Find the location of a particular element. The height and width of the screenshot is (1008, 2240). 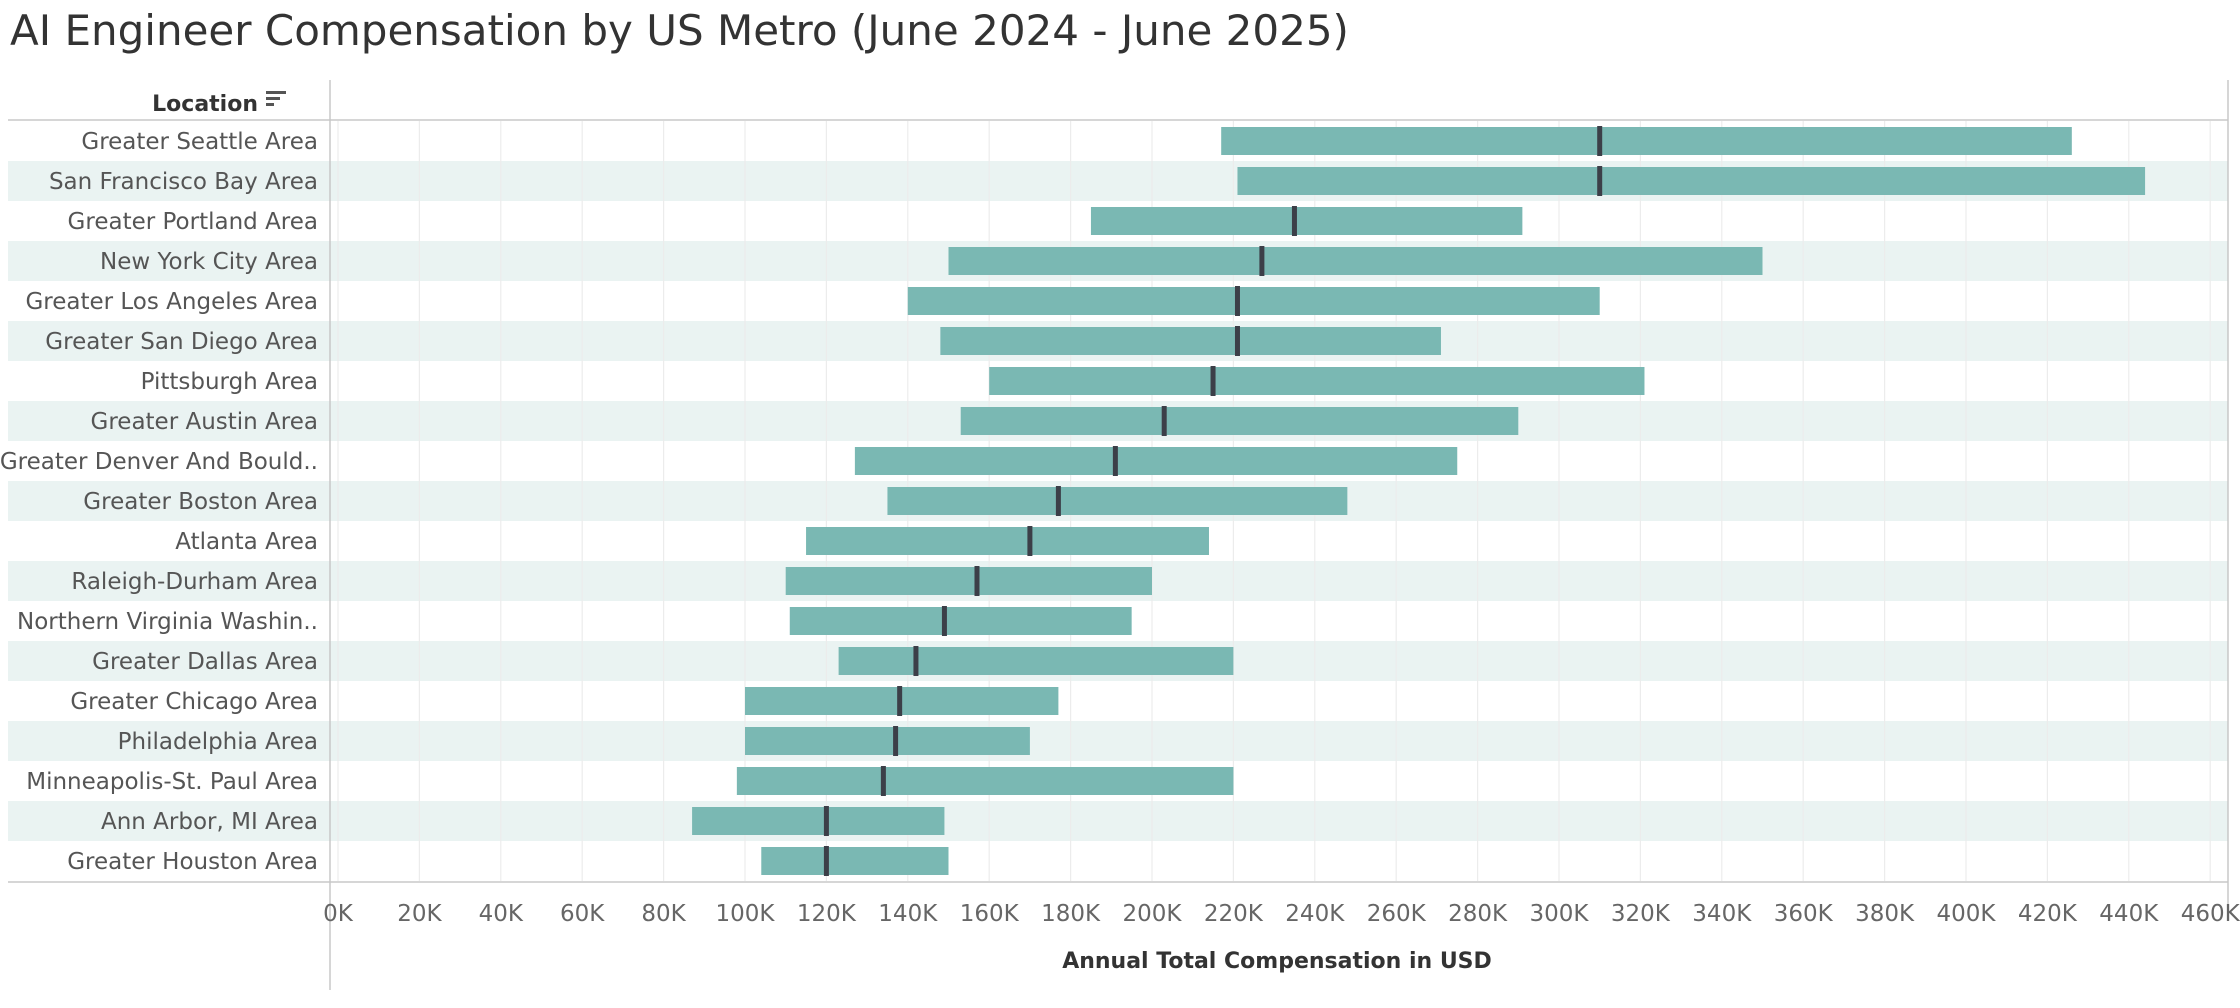

x-tick-label: 240K is located at coordinates (1315, 914).